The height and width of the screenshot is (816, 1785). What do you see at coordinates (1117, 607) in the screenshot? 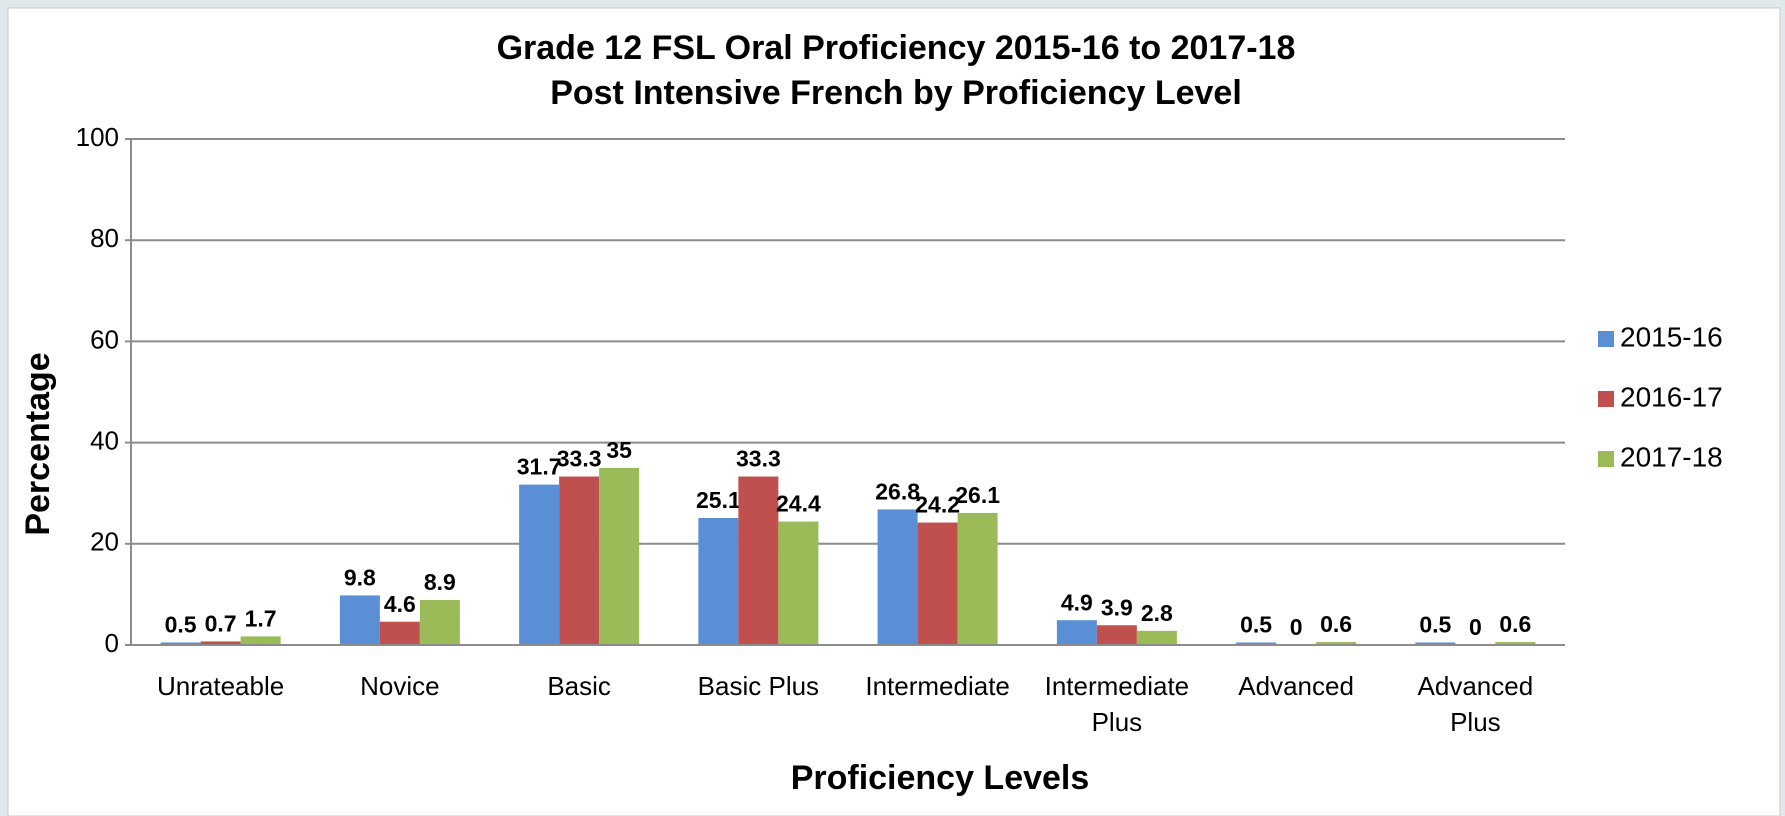
I see `value-label: 3.9` at bounding box center [1117, 607].